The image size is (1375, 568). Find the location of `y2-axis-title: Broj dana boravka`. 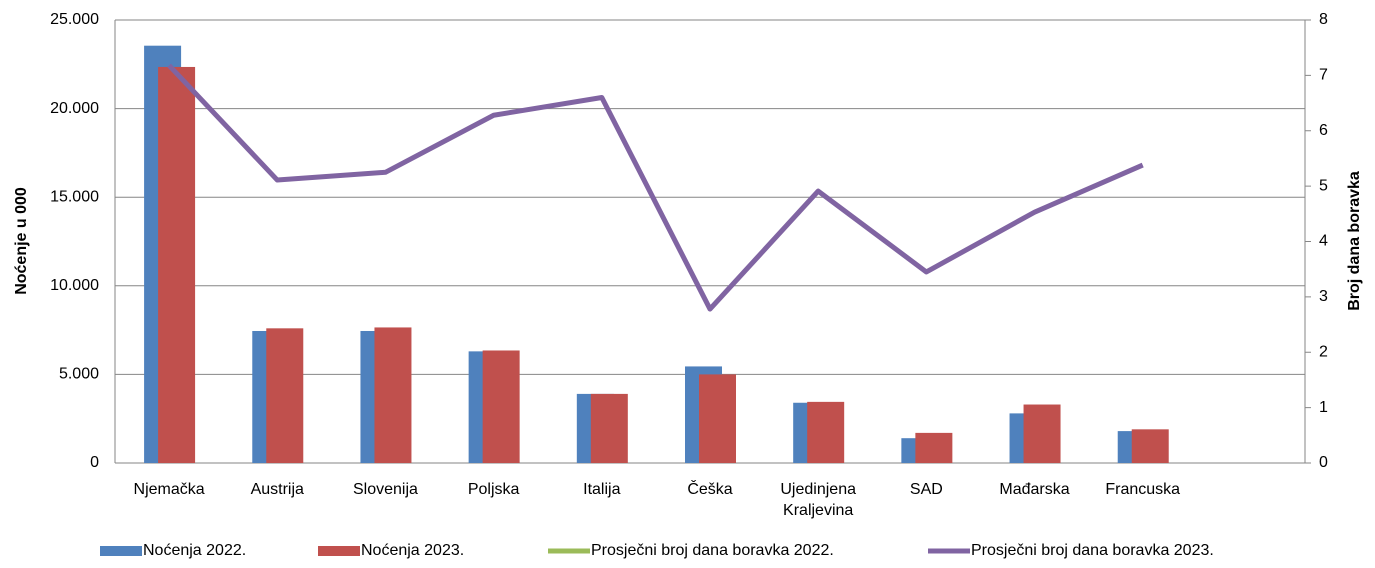

y2-axis-title: Broj dana boravka is located at coordinates (1354, 241).